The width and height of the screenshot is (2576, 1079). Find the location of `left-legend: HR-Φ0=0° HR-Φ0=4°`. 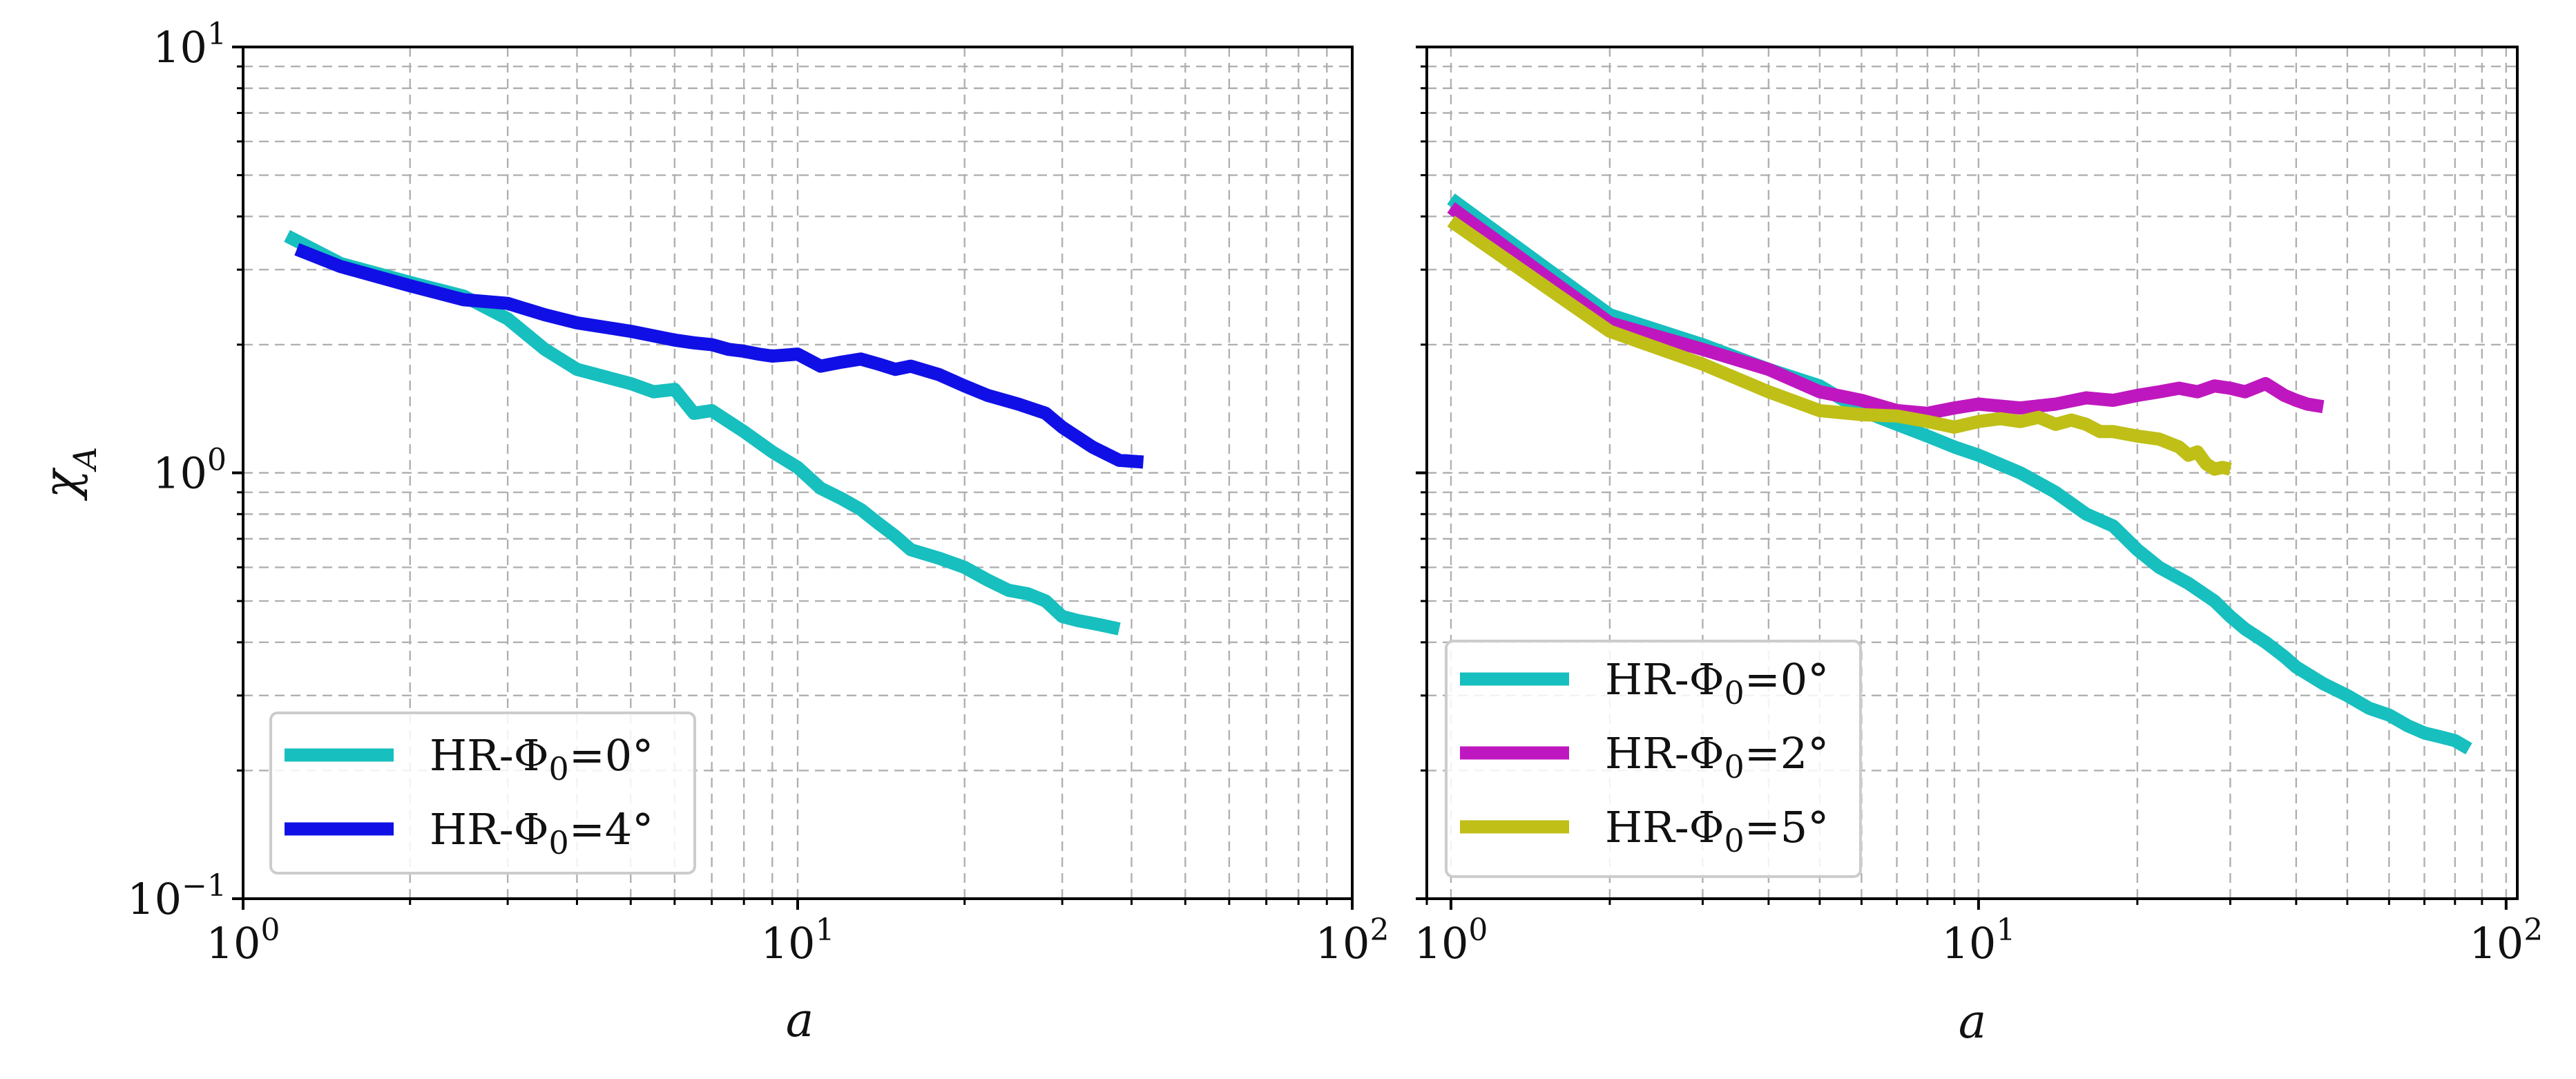

left-legend: HR-Φ0=0° HR-Φ0=4° is located at coordinates (482, 794).